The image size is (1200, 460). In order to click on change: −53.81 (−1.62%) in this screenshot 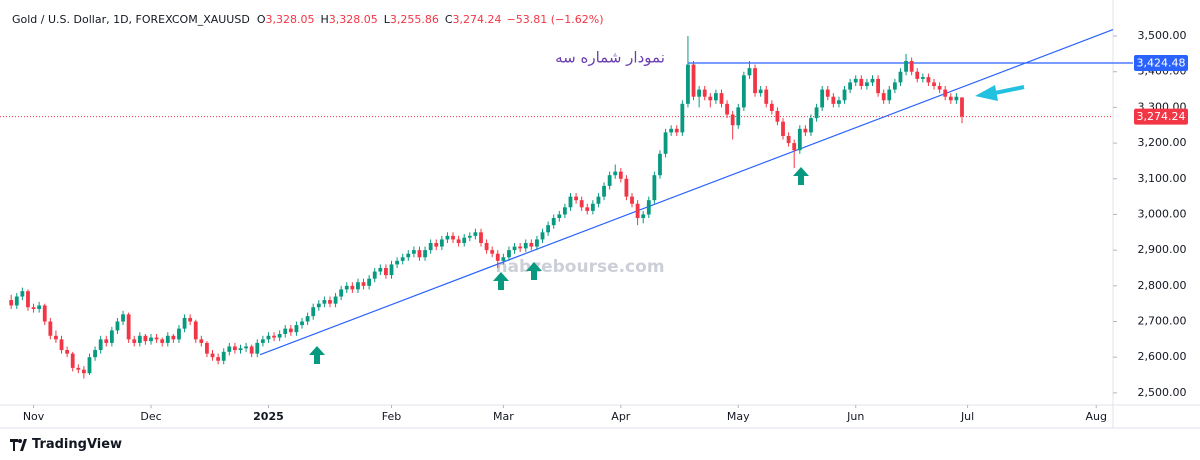, I will do `click(555, 19)`.